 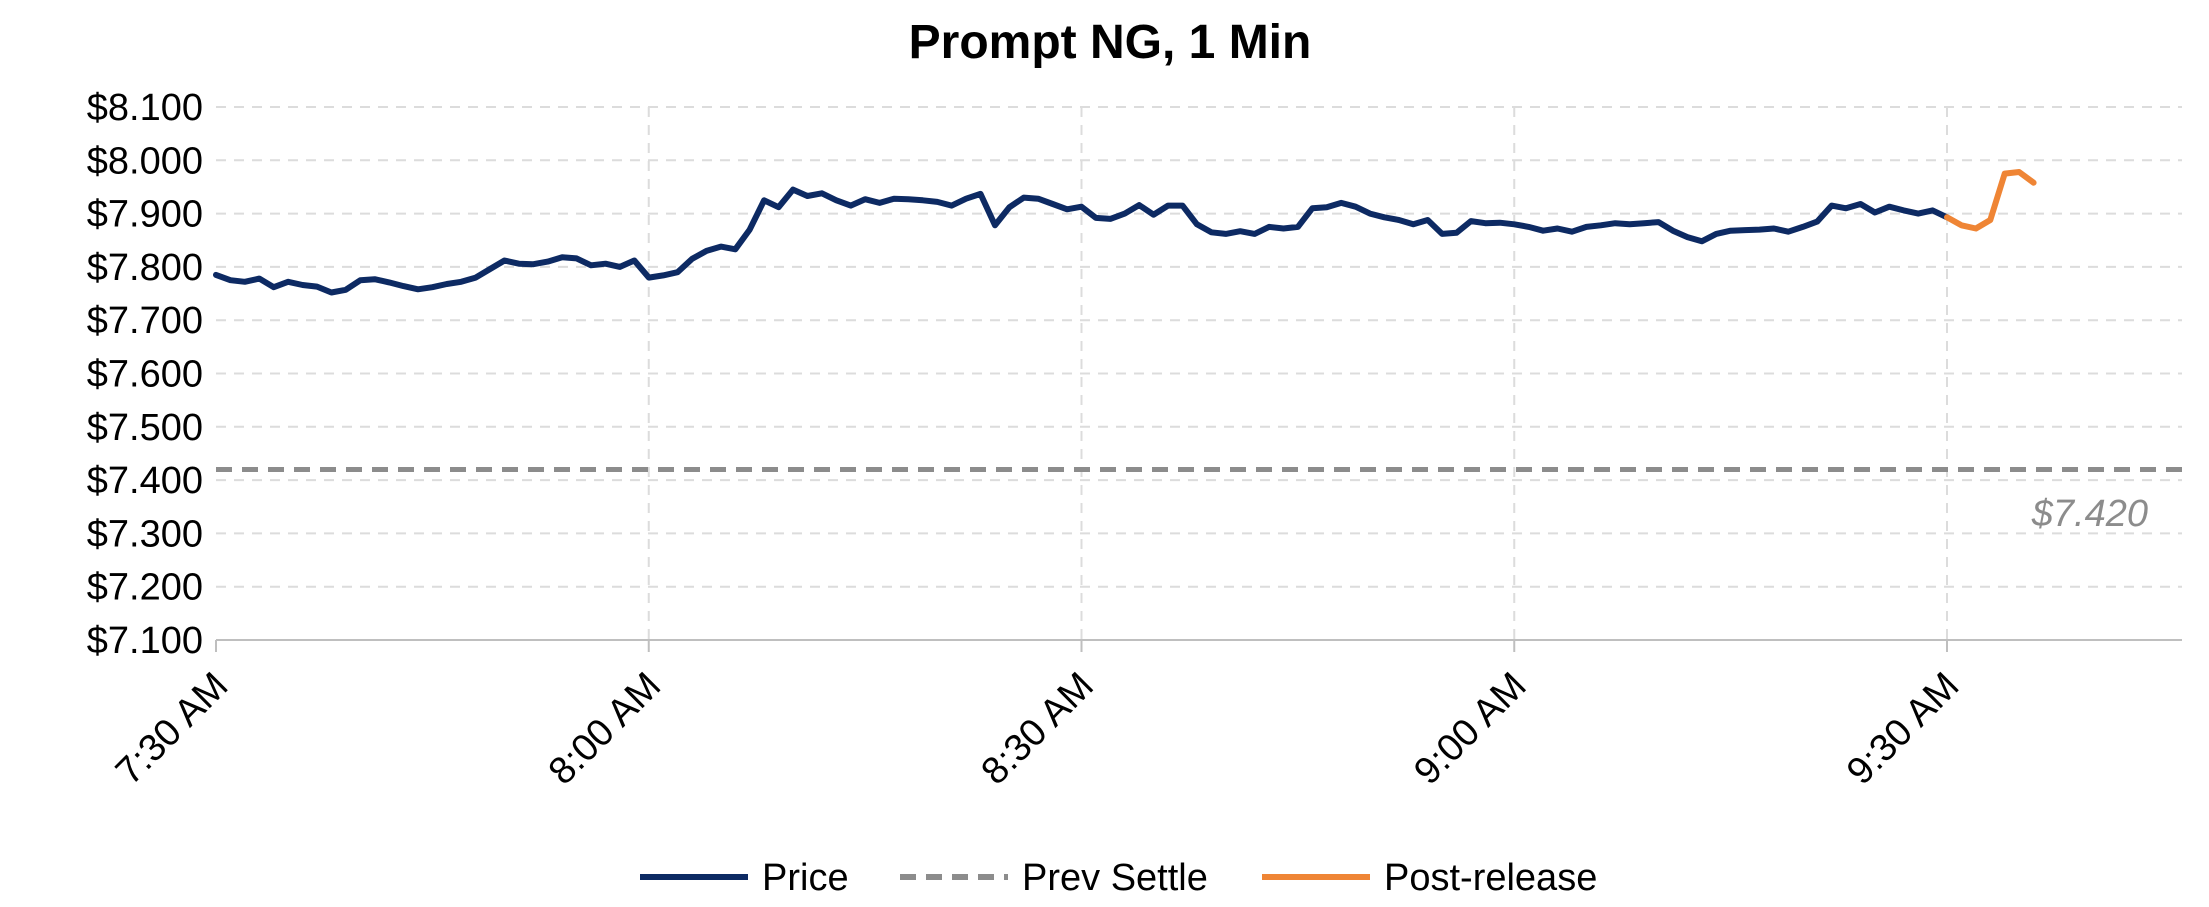 What do you see at coordinates (145, 481) in the screenshot?
I see `y-tick-label: $7.400` at bounding box center [145, 481].